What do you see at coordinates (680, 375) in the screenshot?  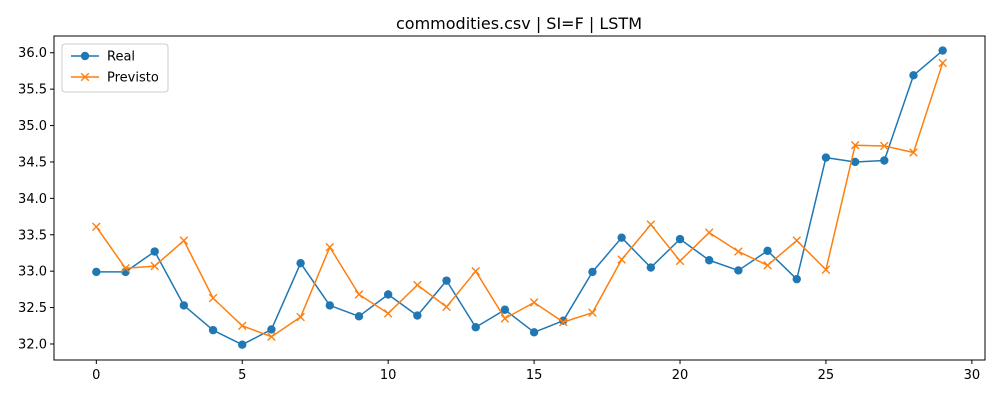 I see `x-tick-label: 20` at bounding box center [680, 375].